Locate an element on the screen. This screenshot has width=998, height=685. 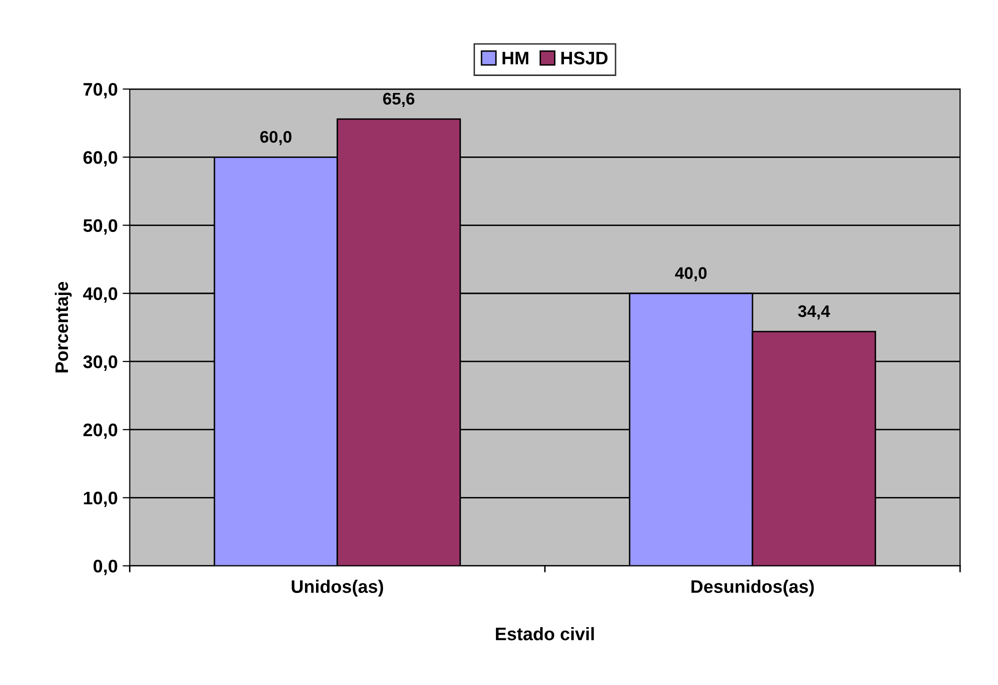
data-label: 60,0 is located at coordinates (276, 138).